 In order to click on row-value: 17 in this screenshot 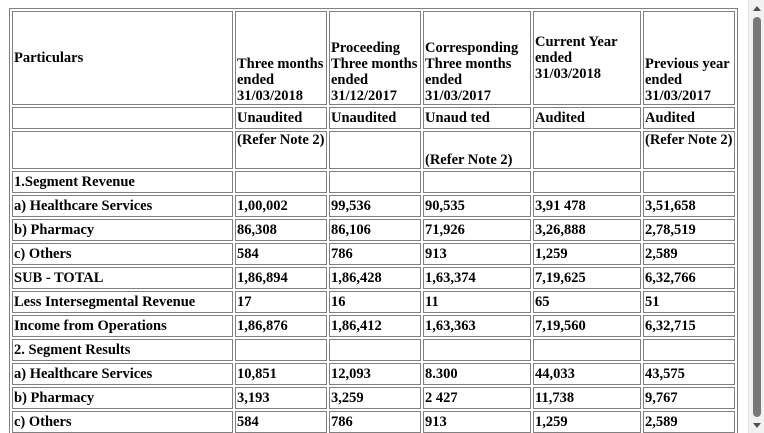, I will do `click(281, 302)`.